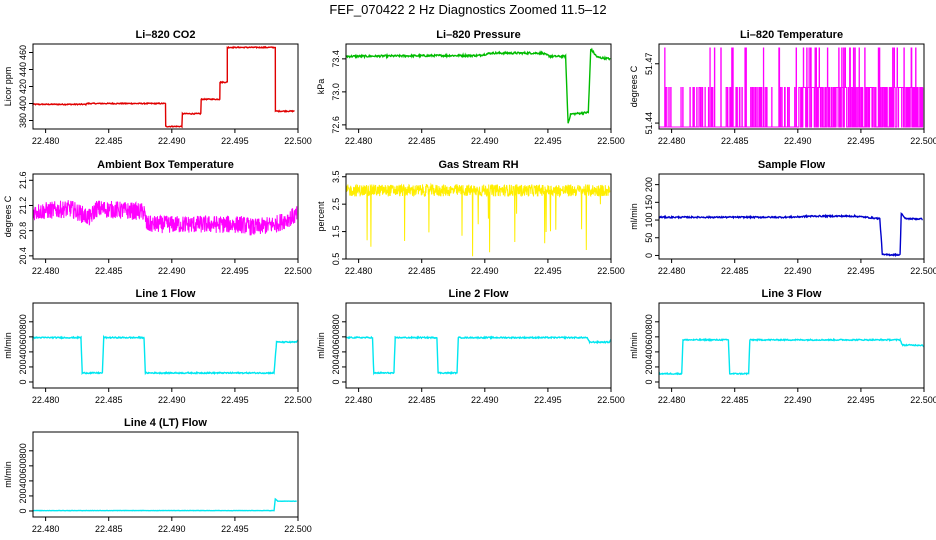 The image size is (936, 540). What do you see at coordinates (649, 64) in the screenshot?
I see `y-tick-label: 51.47` at bounding box center [649, 64].